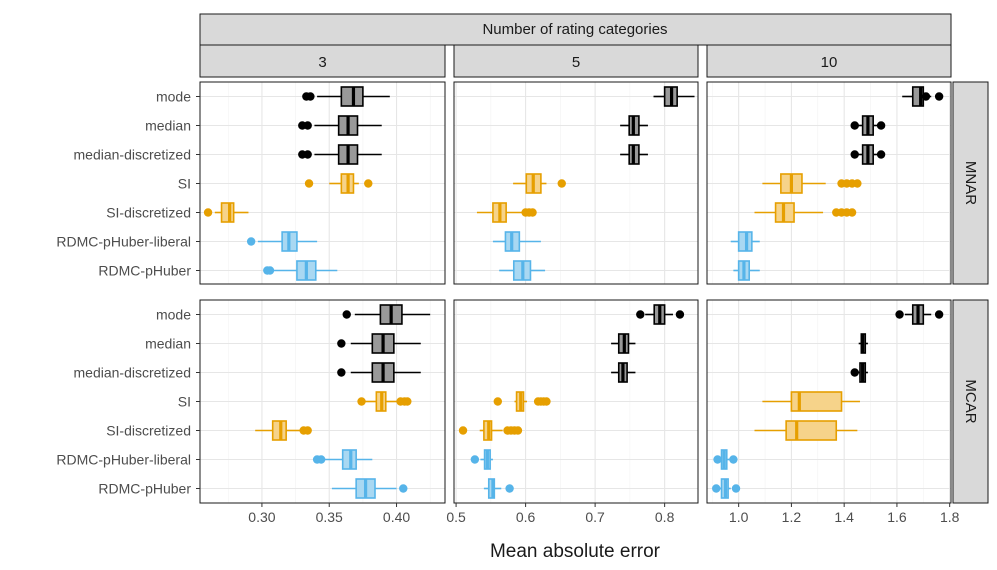 The image size is (997, 570). What do you see at coordinates (576, 62) in the screenshot?
I see `strip-col-label-5: 5` at bounding box center [576, 62].